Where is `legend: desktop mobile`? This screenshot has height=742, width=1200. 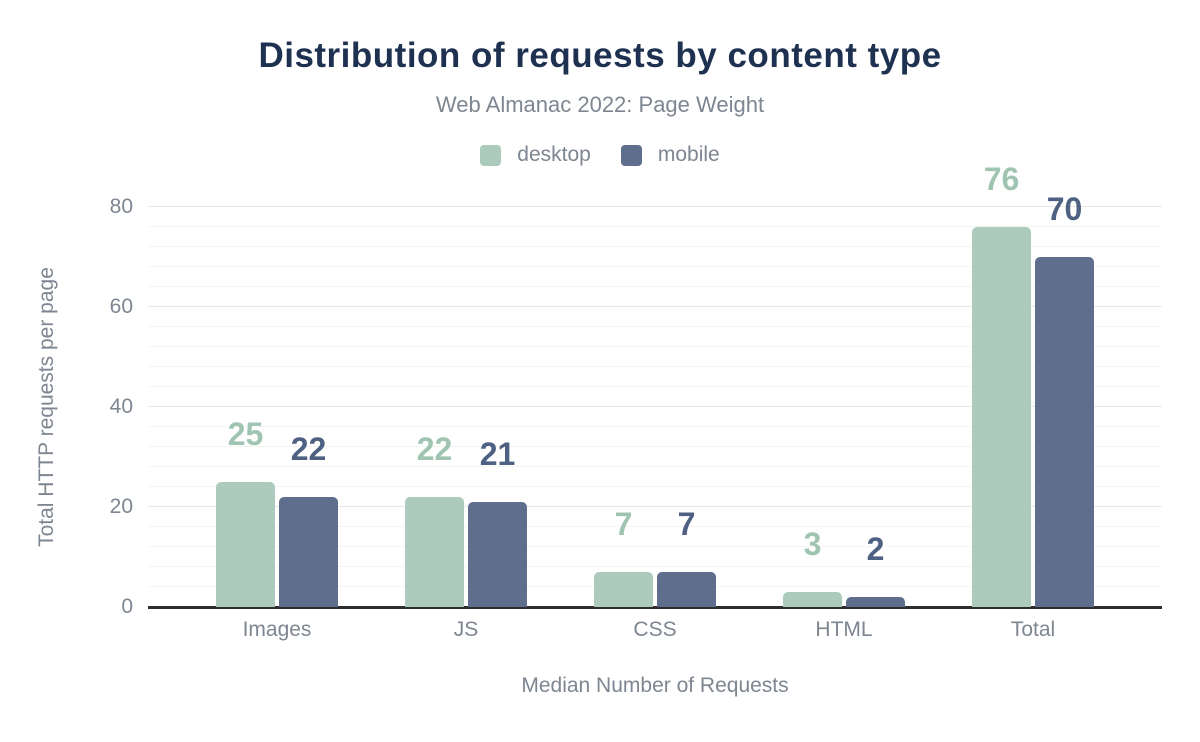 legend: desktop mobile is located at coordinates (600, 155).